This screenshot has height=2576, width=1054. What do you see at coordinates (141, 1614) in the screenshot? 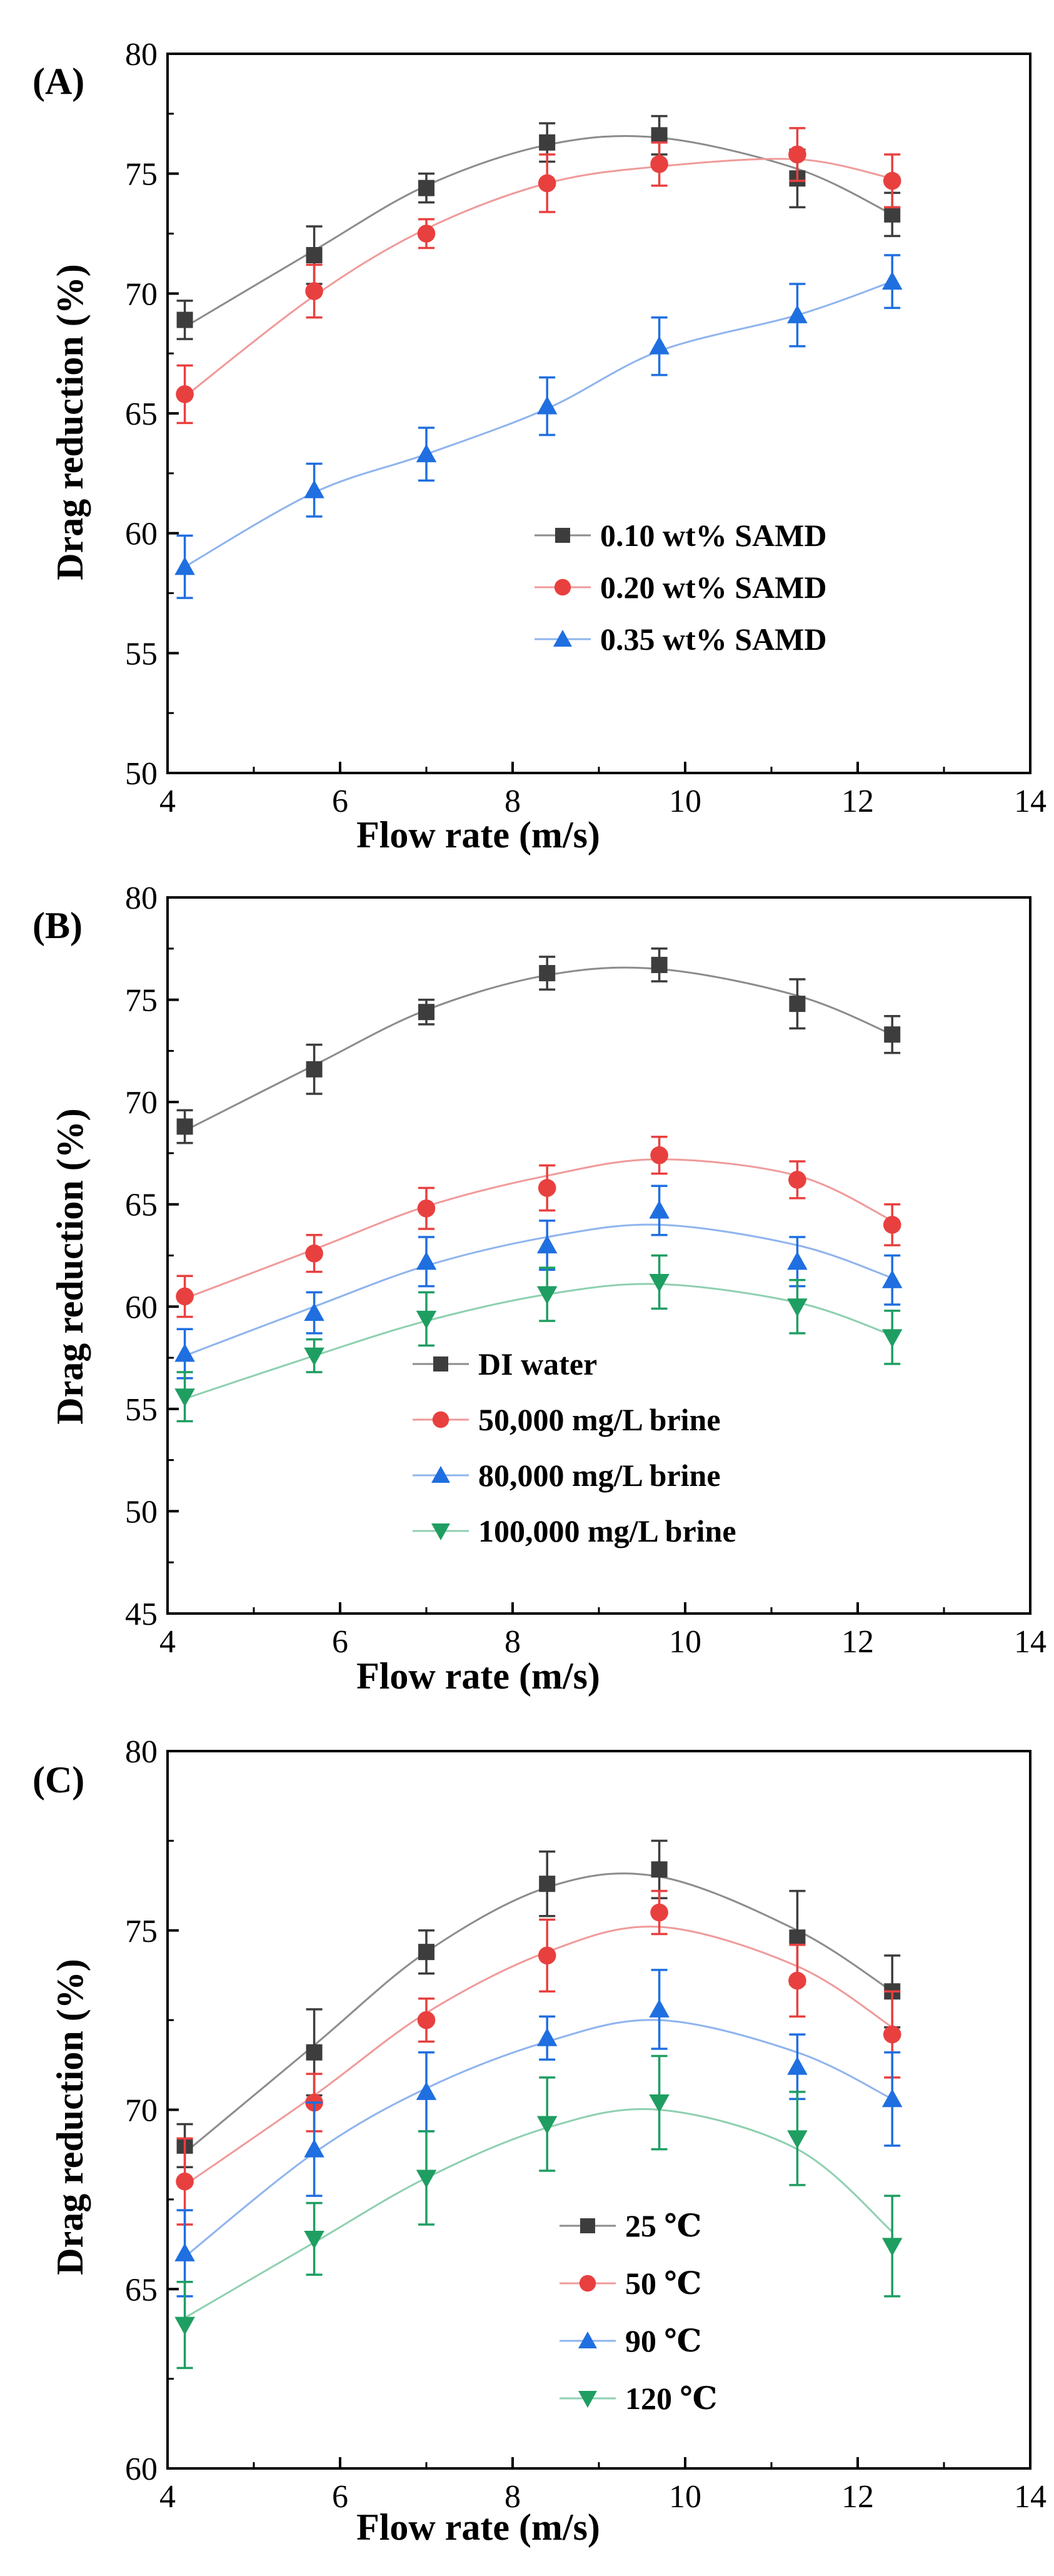
I see `y-tick-label: 45` at bounding box center [141, 1614].